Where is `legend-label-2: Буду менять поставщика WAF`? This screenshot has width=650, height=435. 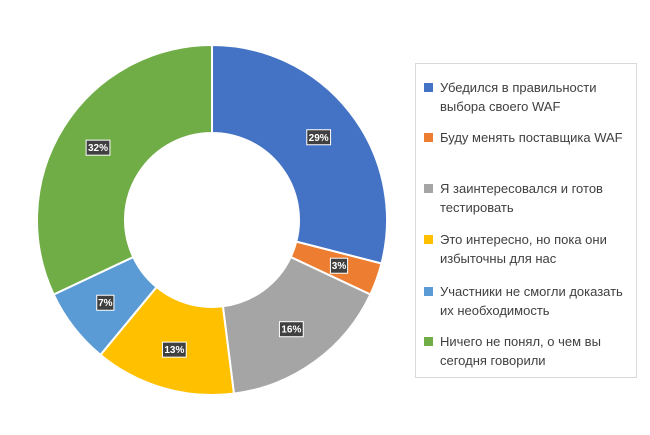
legend-label-2: Буду менять поставщика WAF is located at coordinates (531, 137).